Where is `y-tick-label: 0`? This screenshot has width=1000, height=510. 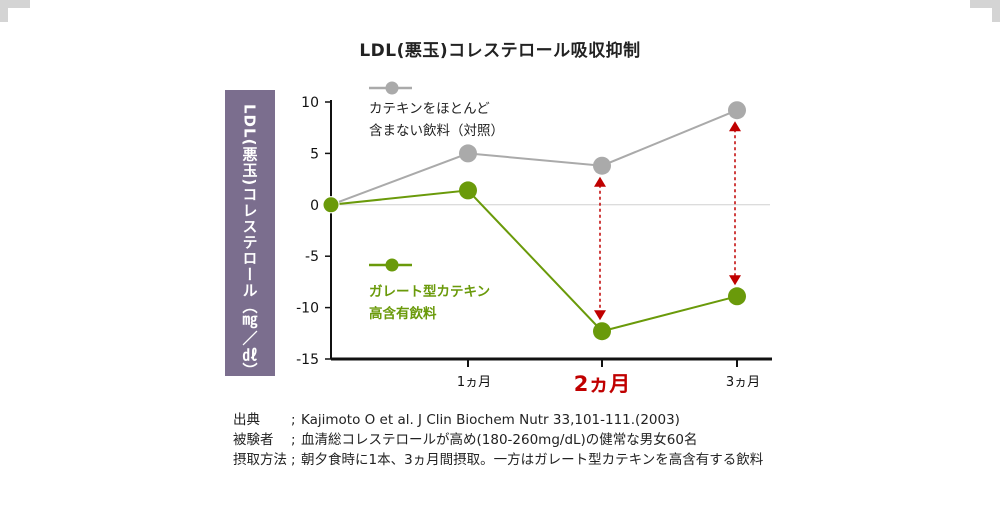 y-tick-label: 0 is located at coordinates (314, 206).